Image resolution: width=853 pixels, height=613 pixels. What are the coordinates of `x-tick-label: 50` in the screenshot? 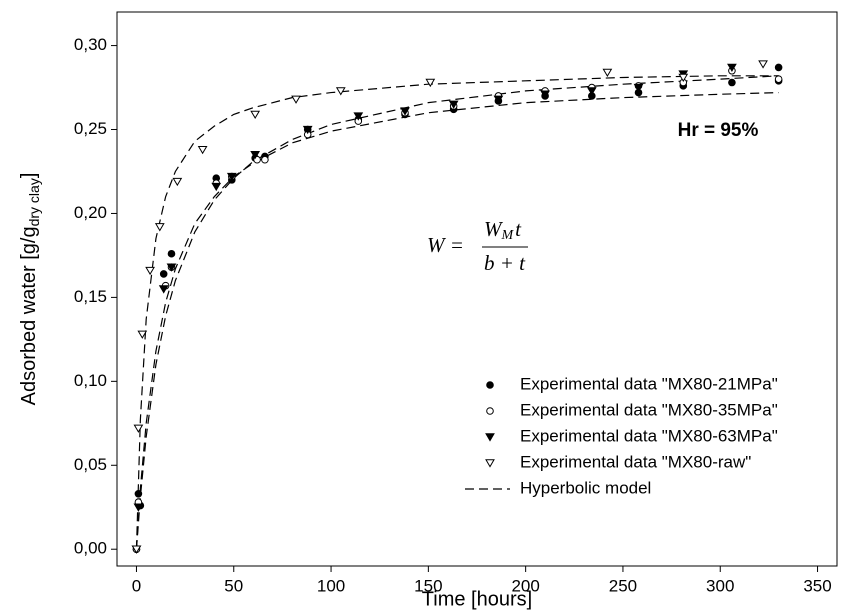 It's located at (233, 585).